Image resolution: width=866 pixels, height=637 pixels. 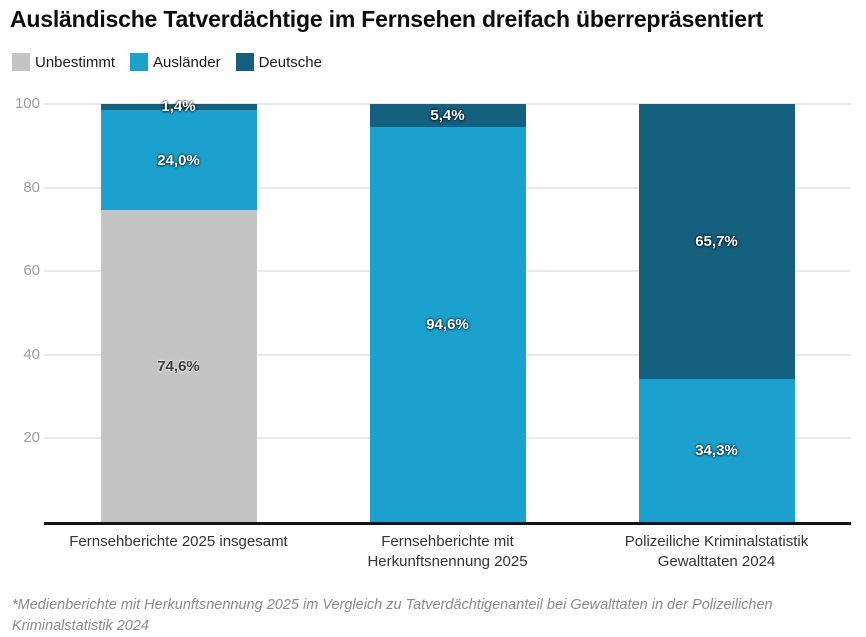 I want to click on y-axis-tick-label: 100, so click(x=21, y=103).